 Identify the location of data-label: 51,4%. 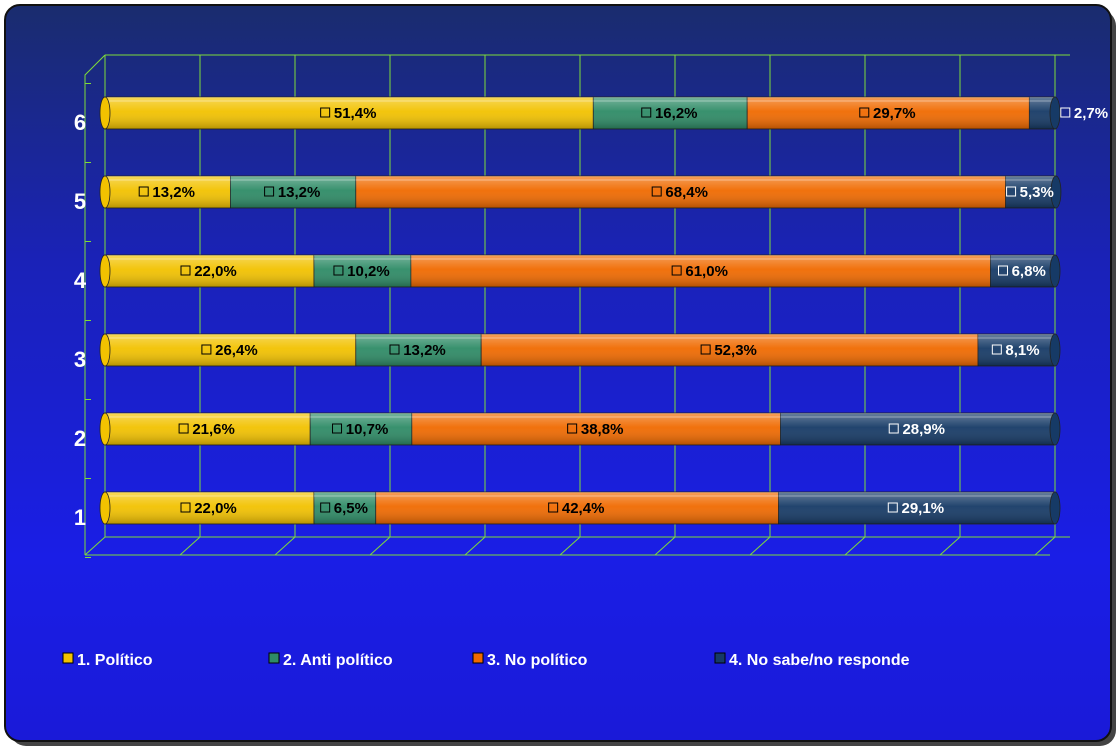
(355, 113).